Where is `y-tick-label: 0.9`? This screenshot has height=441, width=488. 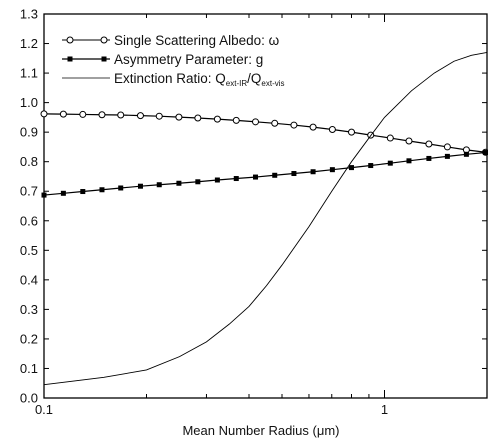 y-tick-label: 0.9 is located at coordinates (29, 132).